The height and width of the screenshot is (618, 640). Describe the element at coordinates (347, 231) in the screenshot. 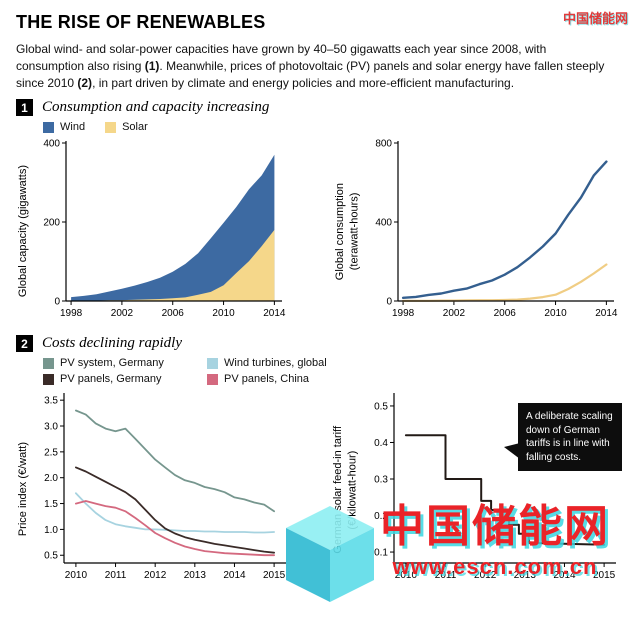

I see `consumption-y-axis-label: Global consumption (terawatt-hours)` at that location.